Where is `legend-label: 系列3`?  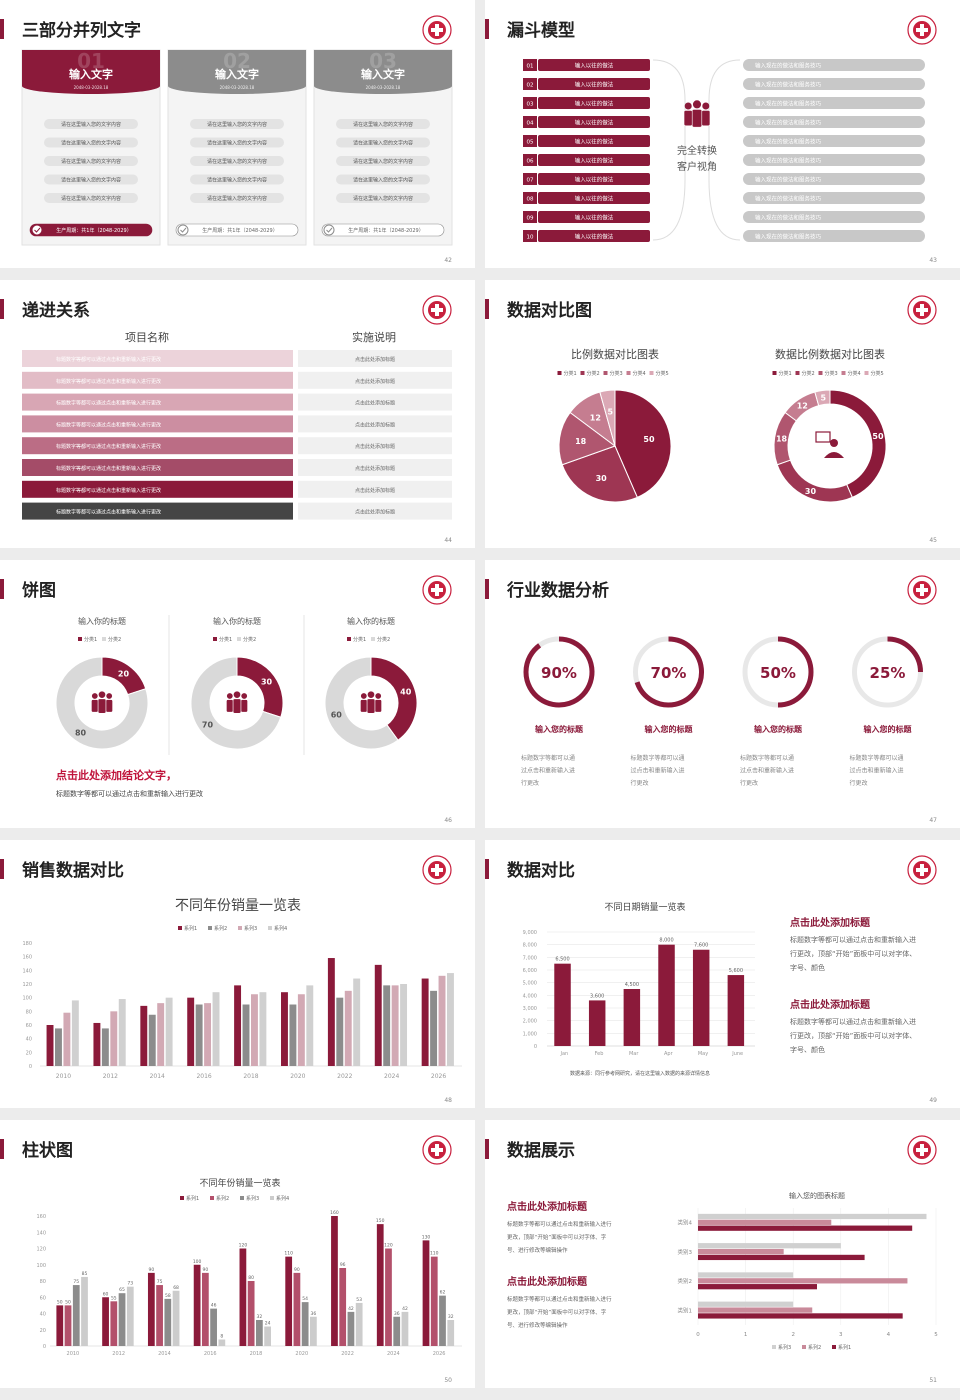 legend-label: 系列3 is located at coordinates (252, 1198).